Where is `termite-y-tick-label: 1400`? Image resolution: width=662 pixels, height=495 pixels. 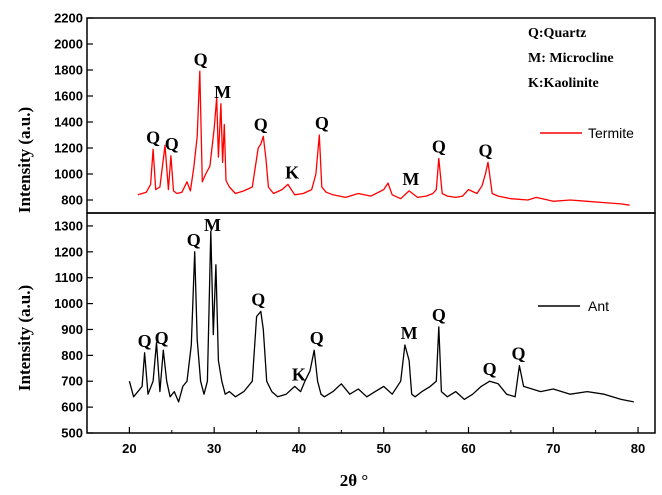
termite-y-tick-label: 1400 is located at coordinates (68, 122).